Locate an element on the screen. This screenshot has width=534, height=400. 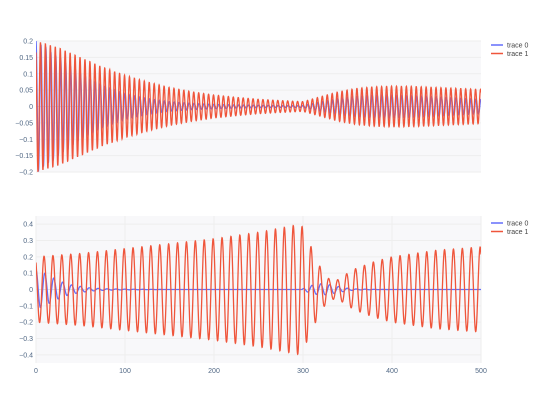
y-tick-label: 0.3 is located at coordinates (28, 241).